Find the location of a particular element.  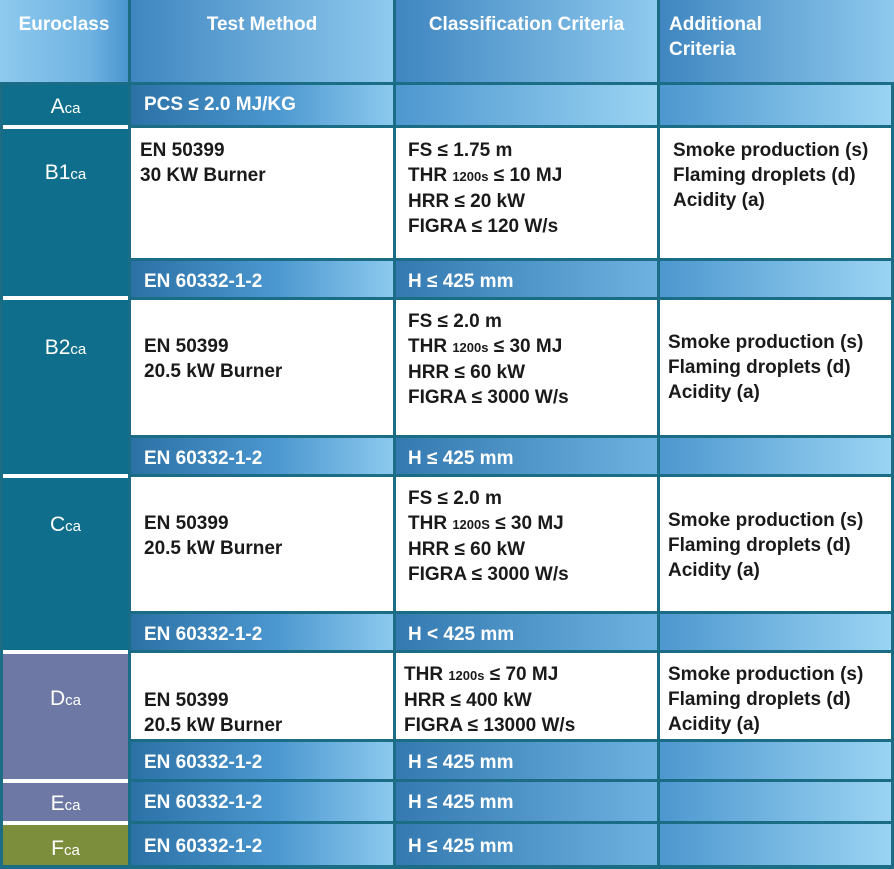

row-b2-sub-additional is located at coordinates (775, 456).